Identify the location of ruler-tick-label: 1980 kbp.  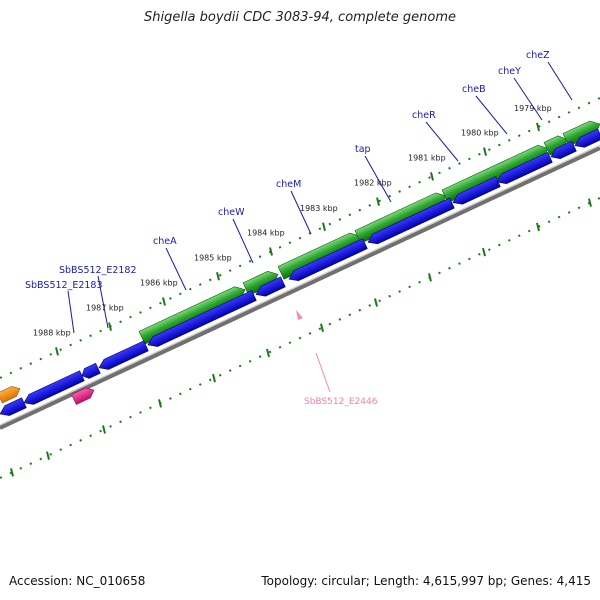
(480, 133).